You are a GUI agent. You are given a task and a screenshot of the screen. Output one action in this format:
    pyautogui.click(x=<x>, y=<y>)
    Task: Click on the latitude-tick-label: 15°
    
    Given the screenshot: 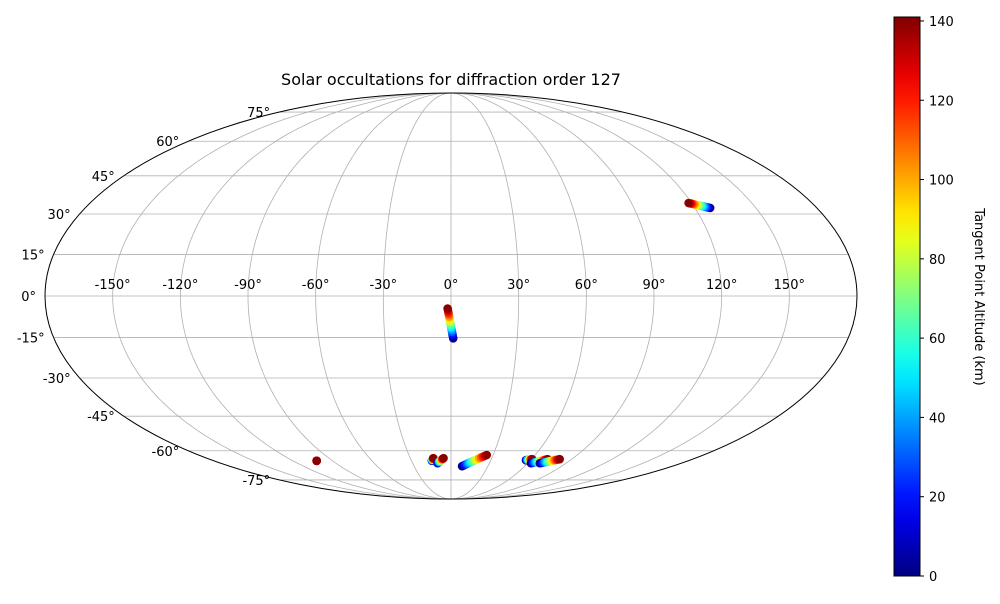 What is the action you would take?
    pyautogui.click(x=33, y=255)
    